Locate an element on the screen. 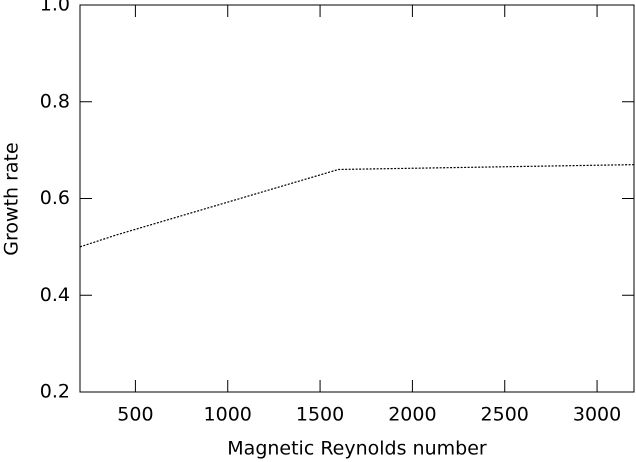  x-tick-label: 1500 is located at coordinates (320, 415).